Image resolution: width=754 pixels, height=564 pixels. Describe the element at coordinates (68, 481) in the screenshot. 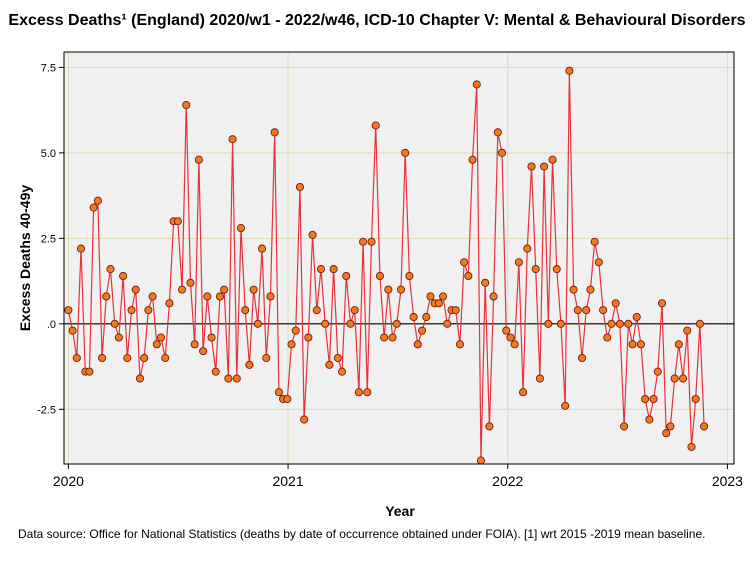

I see `x-tick-label: 2020` at that location.